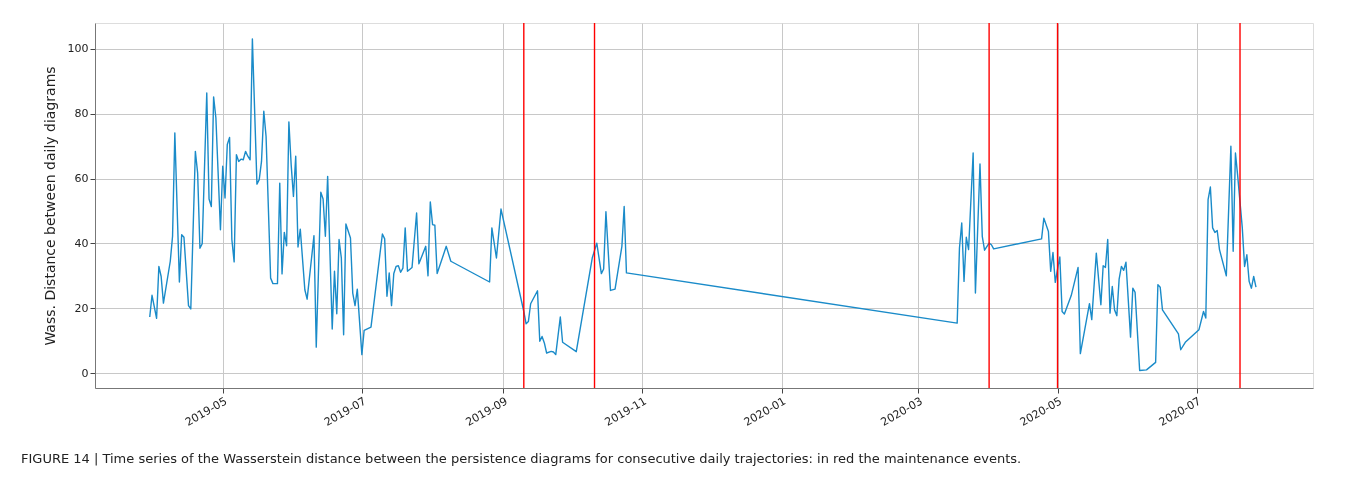 Image resolution: width=1356 pixels, height=490 pixels. I want to click on y-tick-label: 20, so click(81, 308).